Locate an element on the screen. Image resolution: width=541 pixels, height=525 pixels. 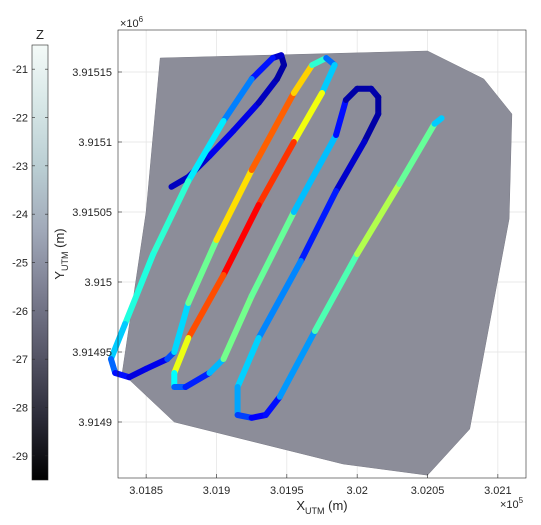
x-tick-label: 3.019 is located at coordinates (217, 491).